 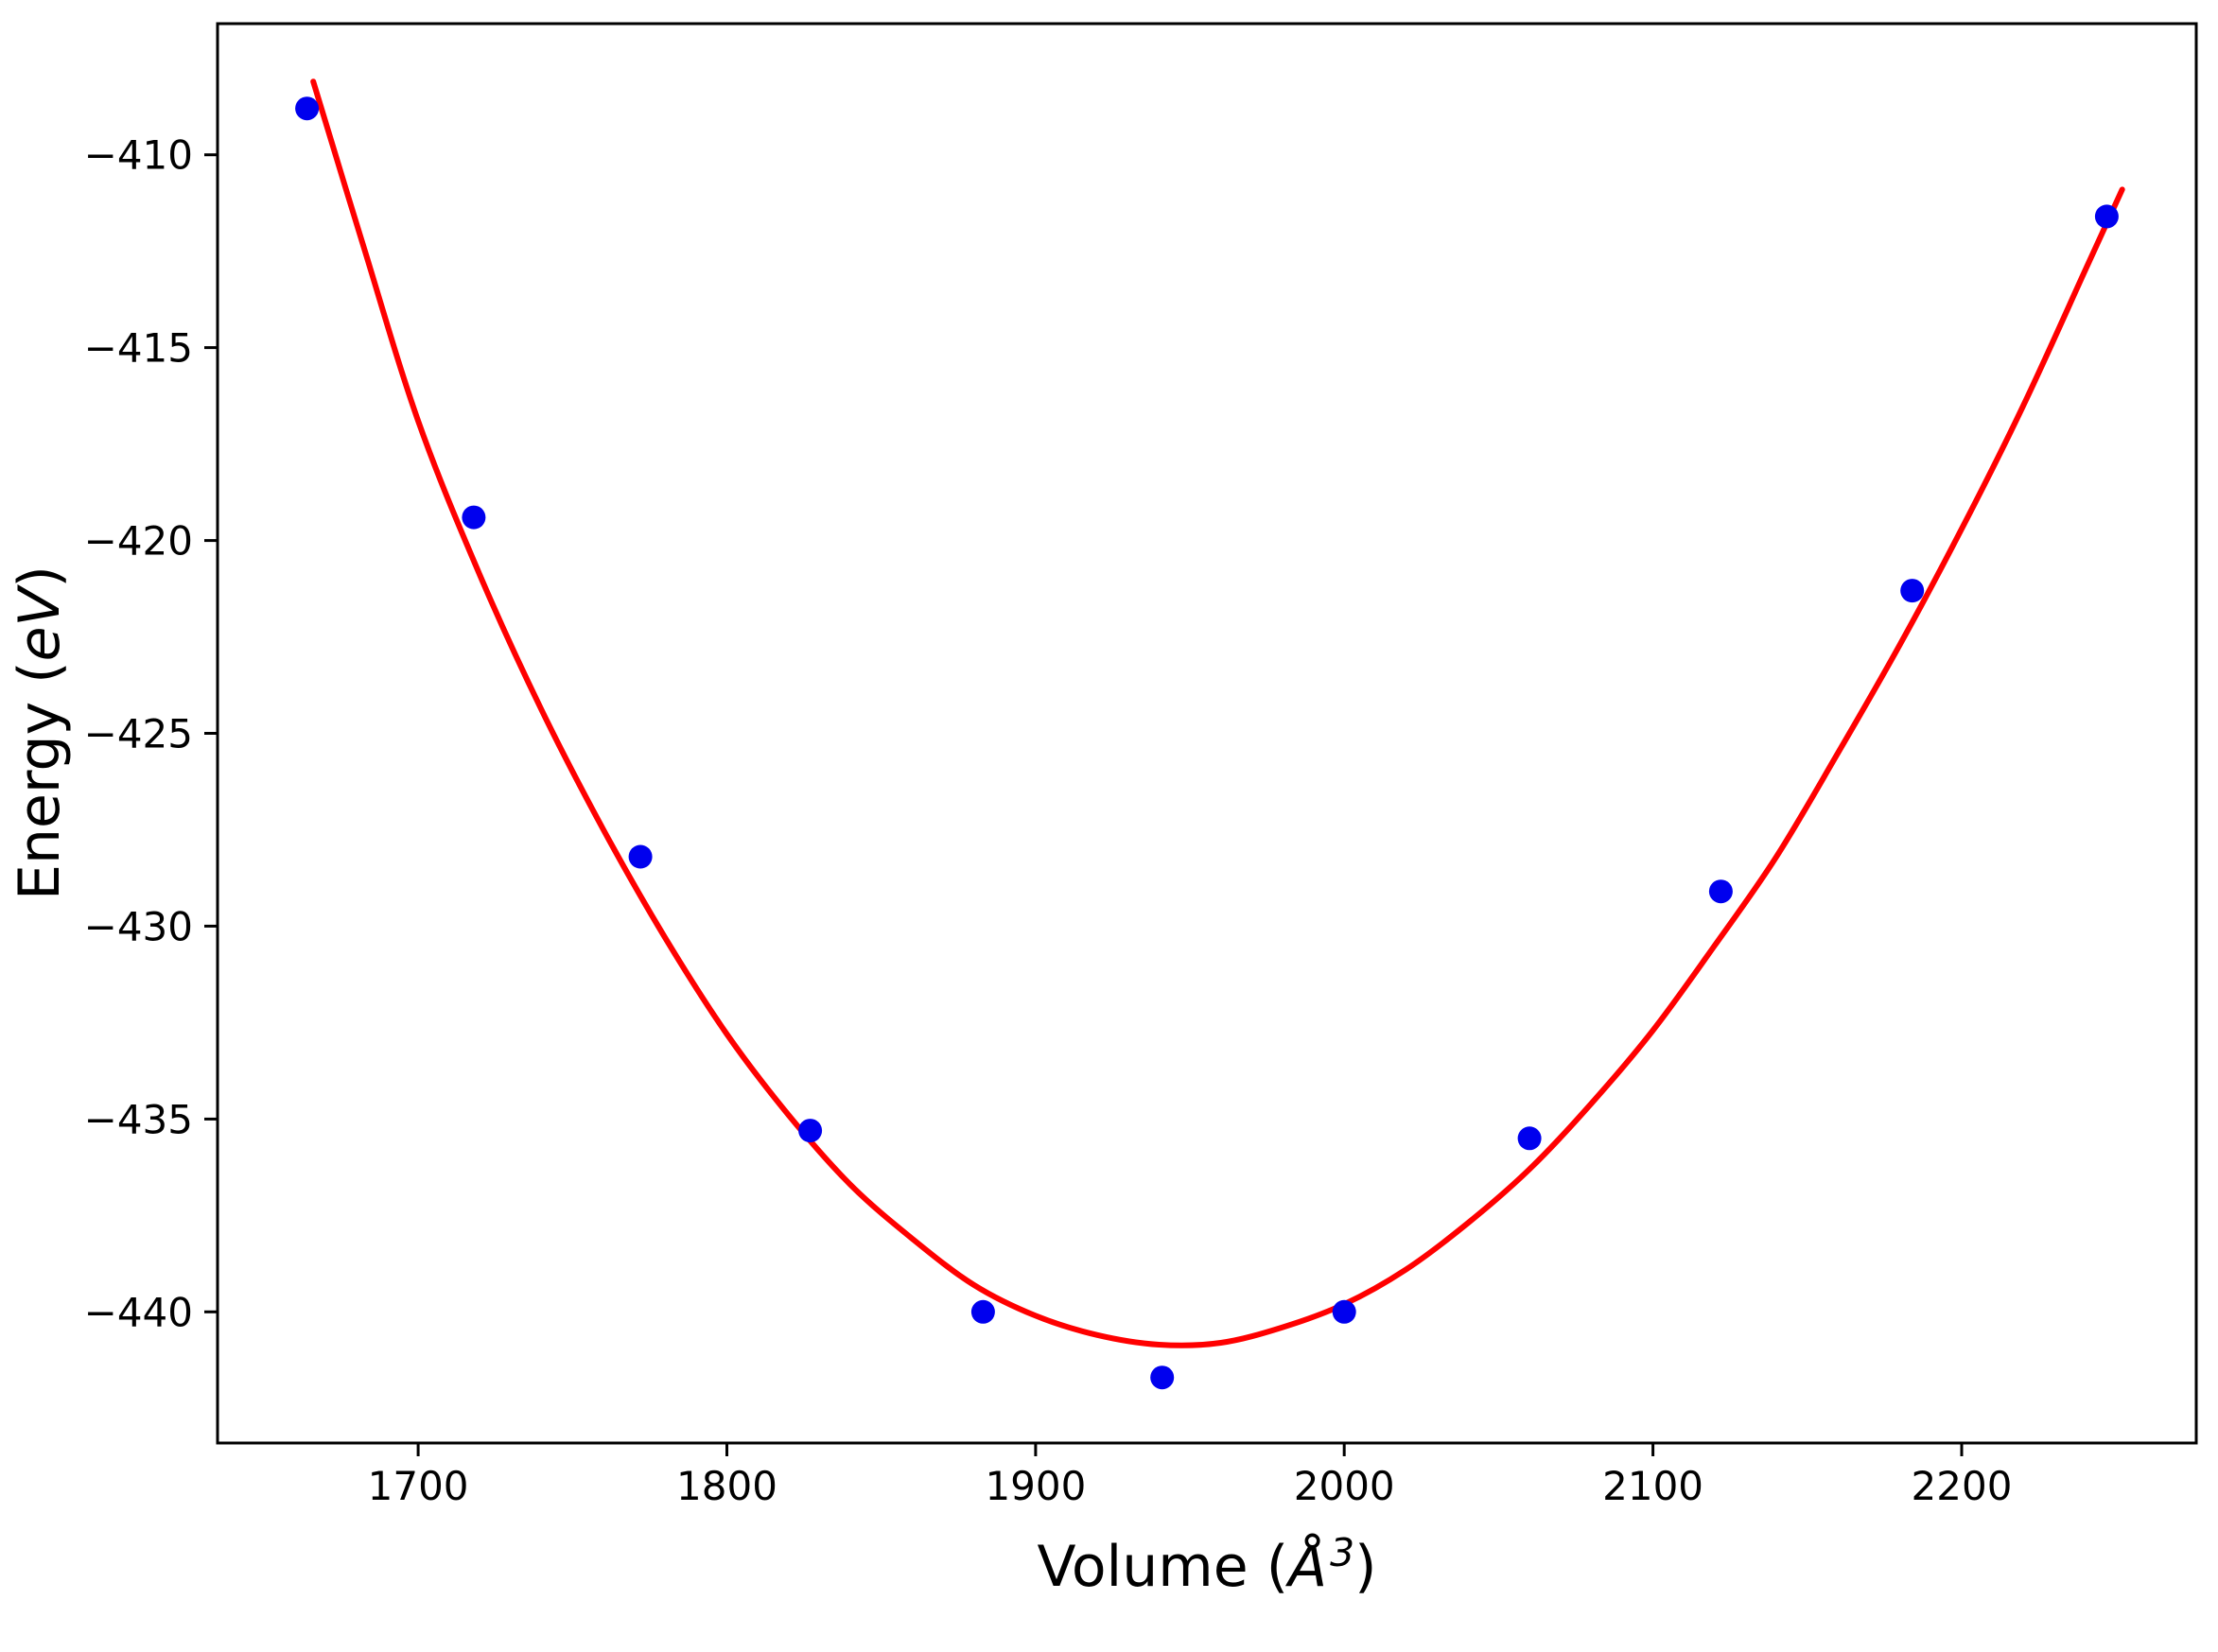 I want to click on ev-symbol: eV, so click(x=40, y=625).